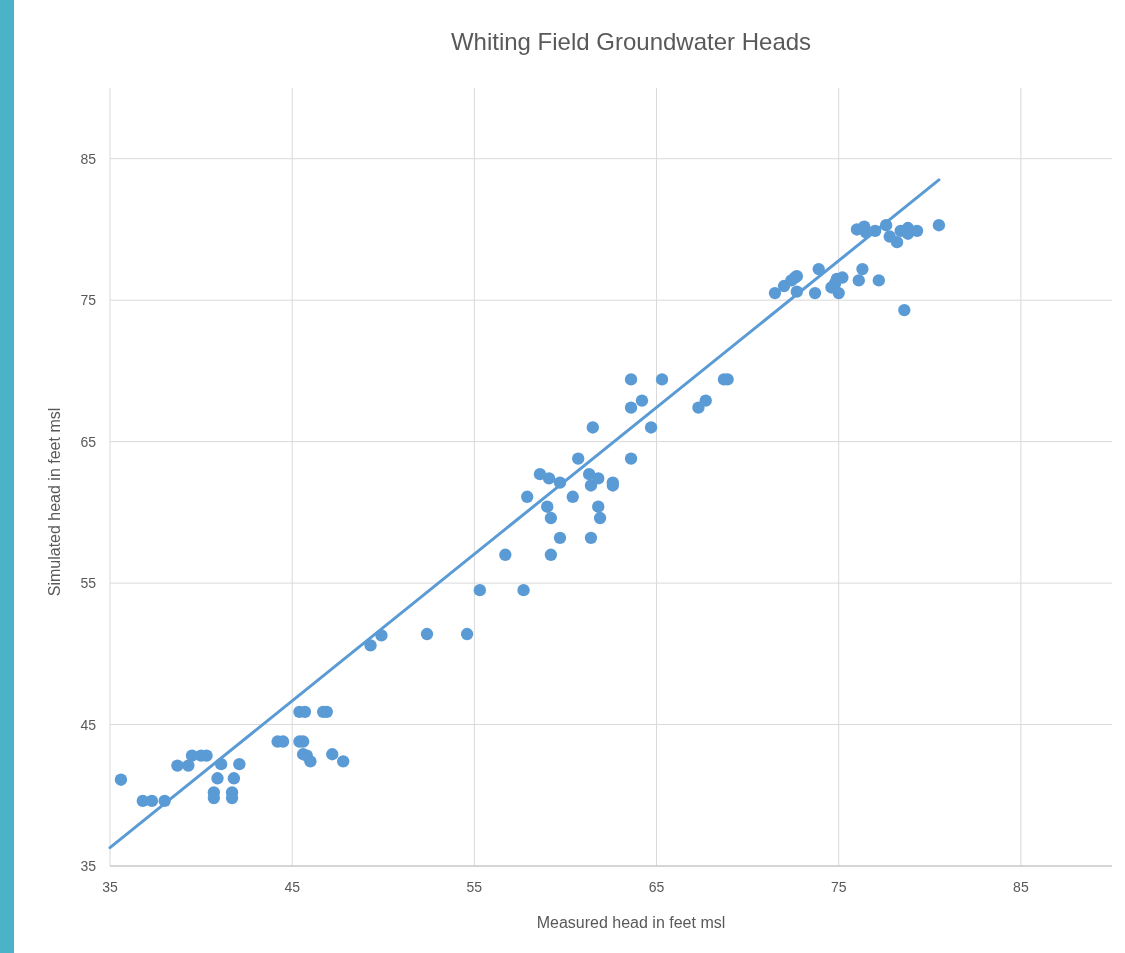 The height and width of the screenshot is (953, 1125). What do you see at coordinates (110, 887) in the screenshot?
I see `x-tick-label: 35` at bounding box center [110, 887].